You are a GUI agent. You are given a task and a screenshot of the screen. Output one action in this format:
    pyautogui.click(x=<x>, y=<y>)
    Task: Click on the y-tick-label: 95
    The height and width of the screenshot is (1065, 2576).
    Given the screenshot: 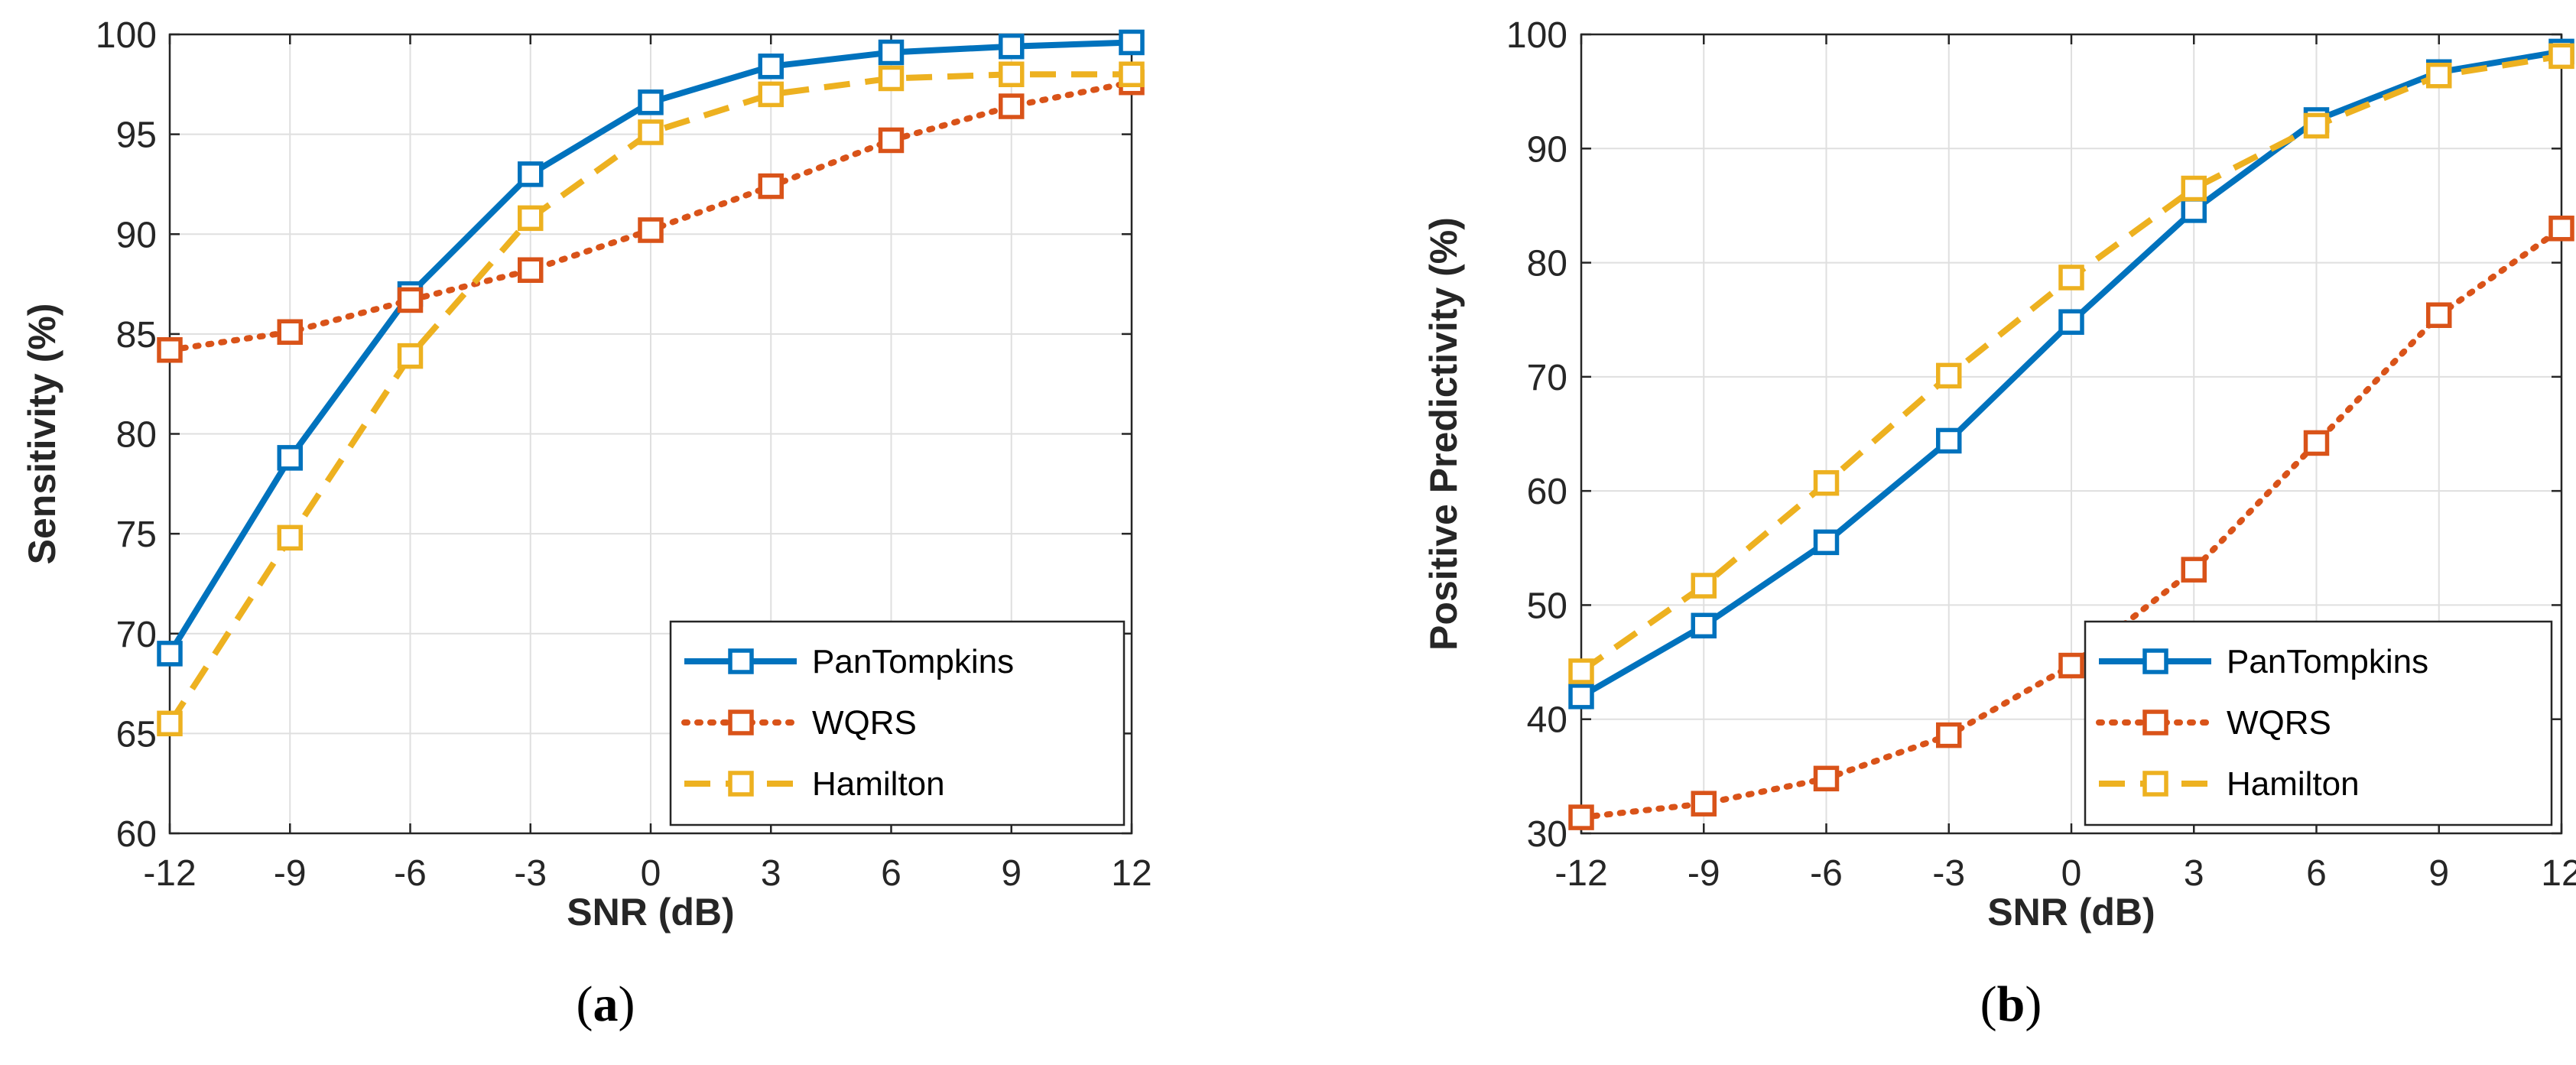 What is the action you would take?
    pyautogui.click(x=137, y=135)
    